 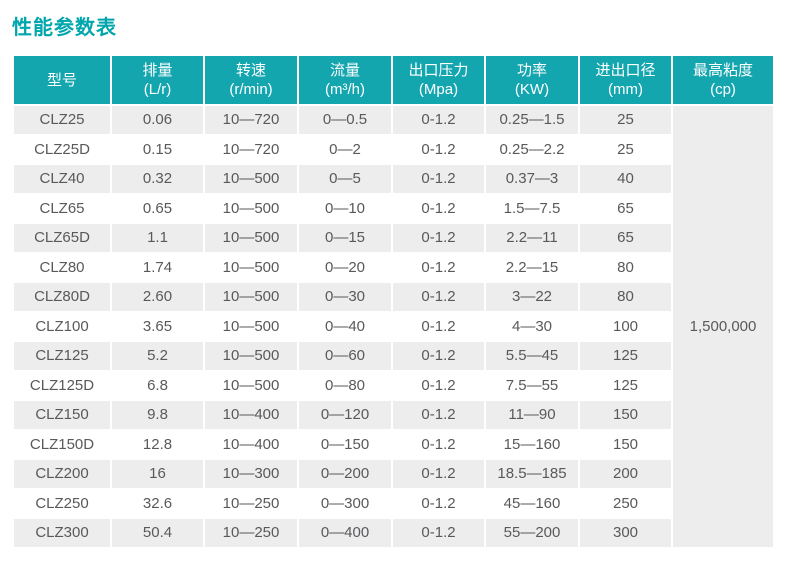 I want to click on table-cell: 10—400, so click(x=251, y=415).